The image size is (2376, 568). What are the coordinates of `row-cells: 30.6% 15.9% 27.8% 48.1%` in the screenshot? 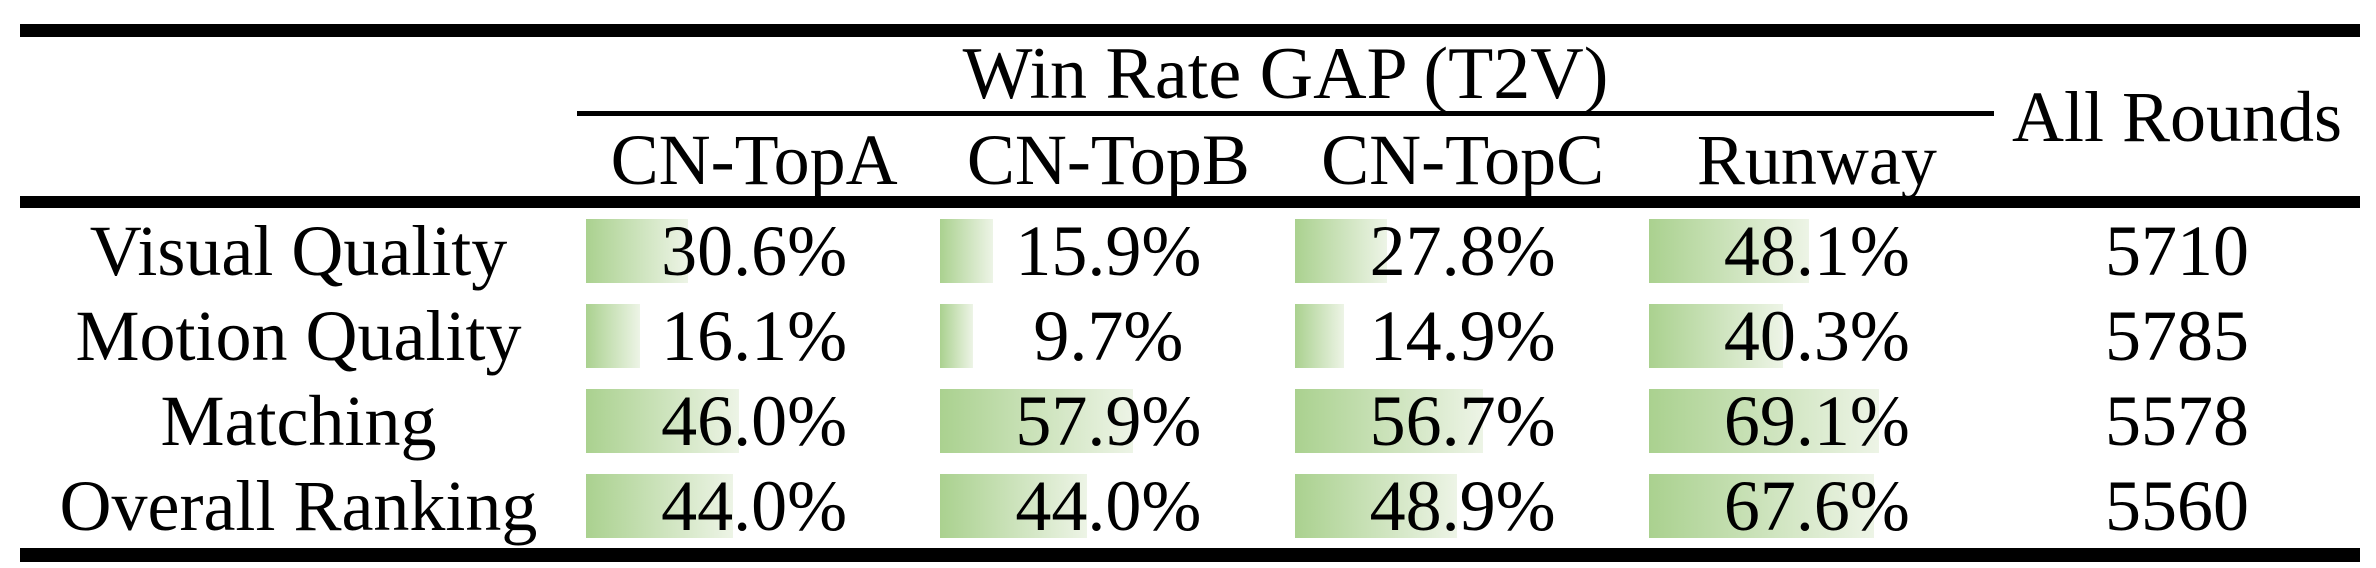 It's located at (1285, 250).